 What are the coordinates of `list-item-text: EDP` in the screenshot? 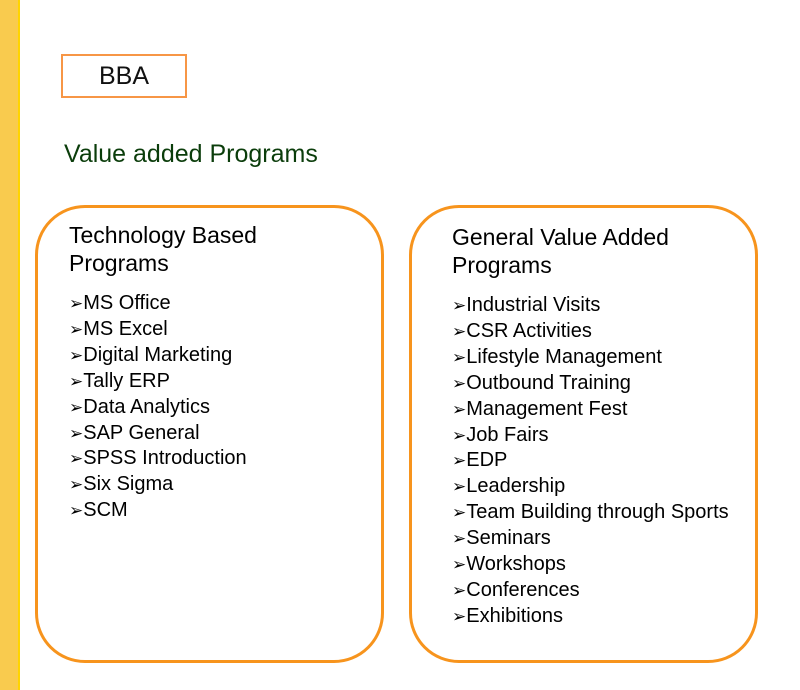 It's located at (487, 460).